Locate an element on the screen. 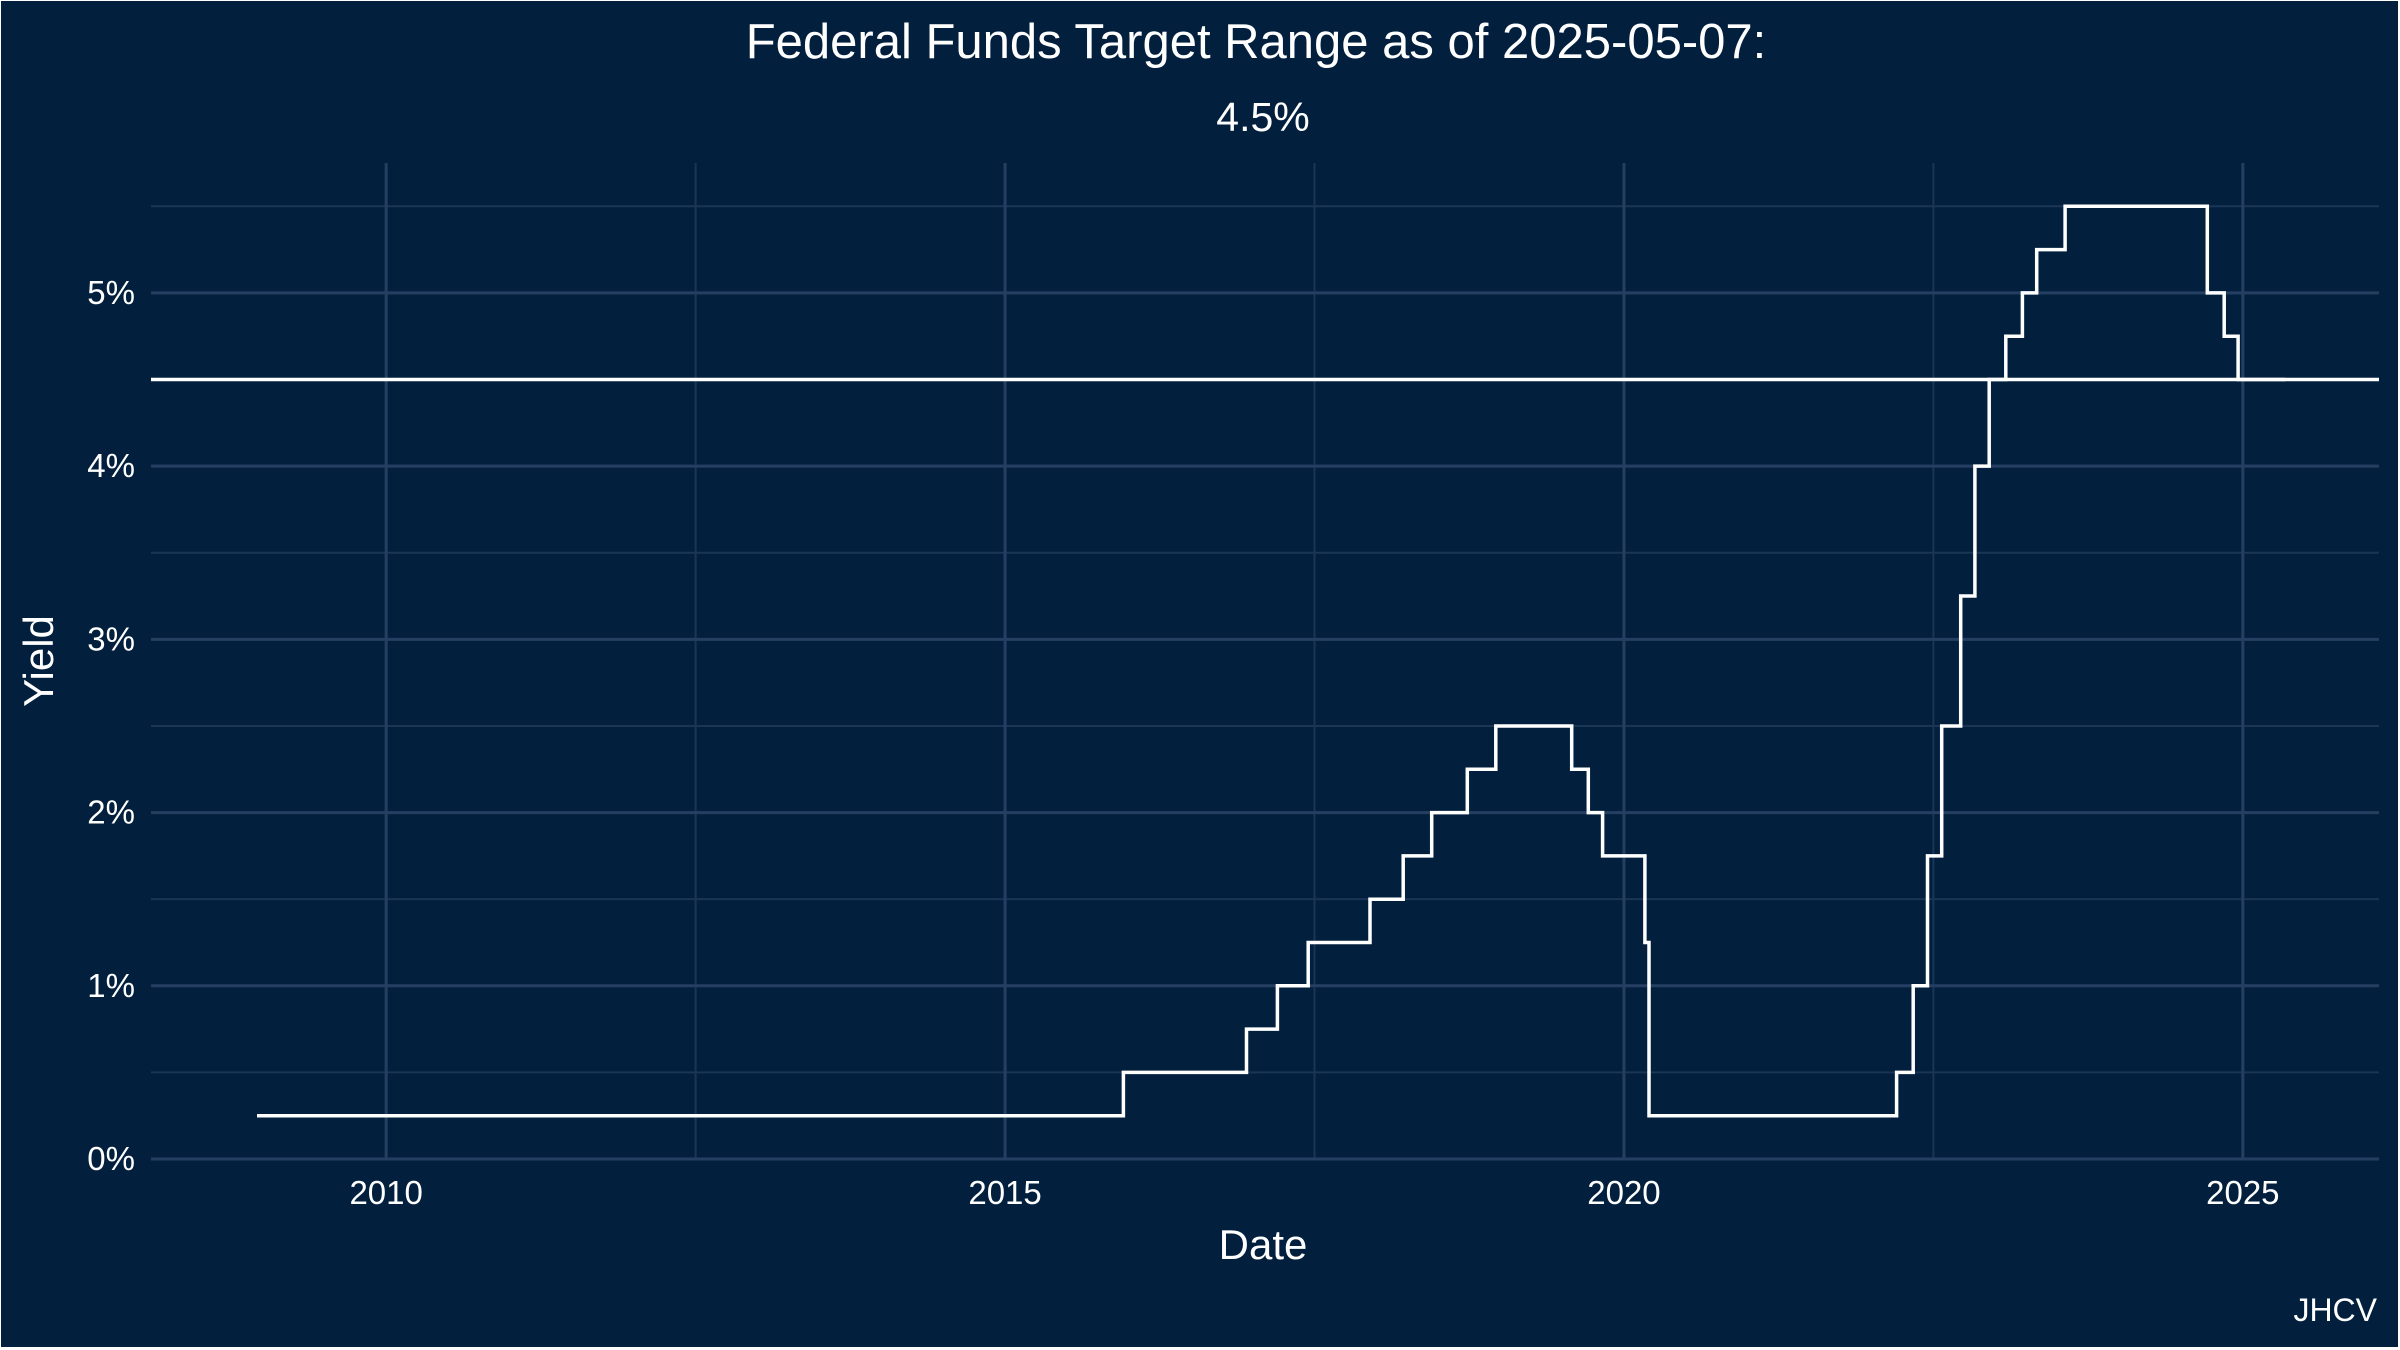 The image size is (2400, 1350). x-tick-label: 2015 is located at coordinates (1004, 1192).